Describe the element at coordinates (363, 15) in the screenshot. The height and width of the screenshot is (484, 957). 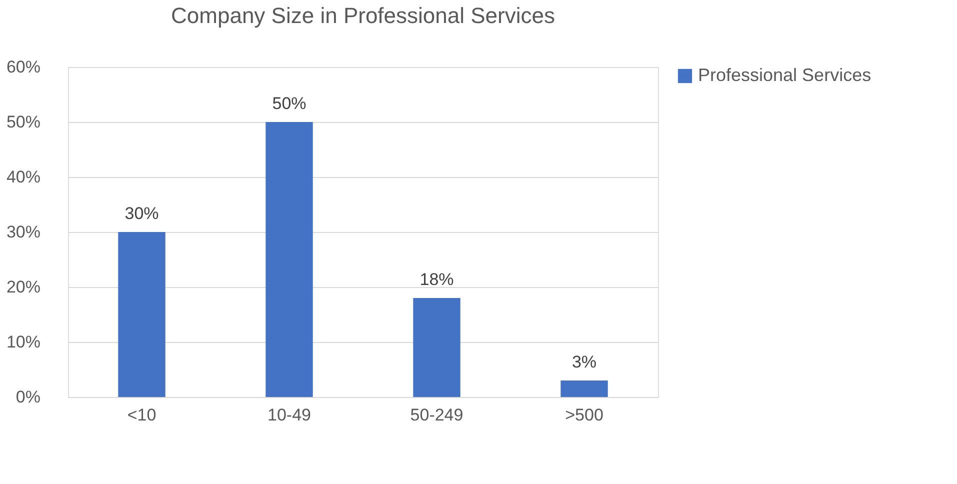
I see `chart-title: Company Size in Professional Services` at that location.